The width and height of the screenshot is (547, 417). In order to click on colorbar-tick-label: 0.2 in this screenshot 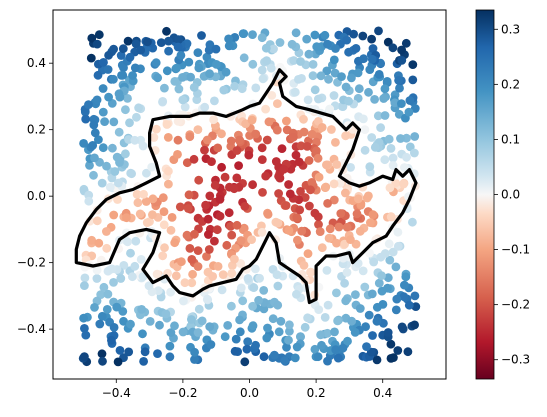, I will do `click(510, 84)`.